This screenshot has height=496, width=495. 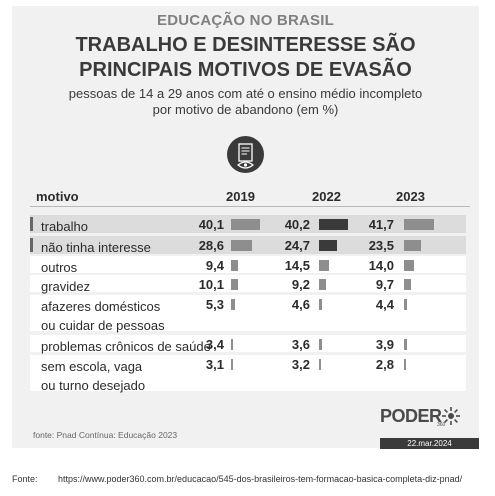 I want to click on brand-sun-icon, so click(x=451, y=416).